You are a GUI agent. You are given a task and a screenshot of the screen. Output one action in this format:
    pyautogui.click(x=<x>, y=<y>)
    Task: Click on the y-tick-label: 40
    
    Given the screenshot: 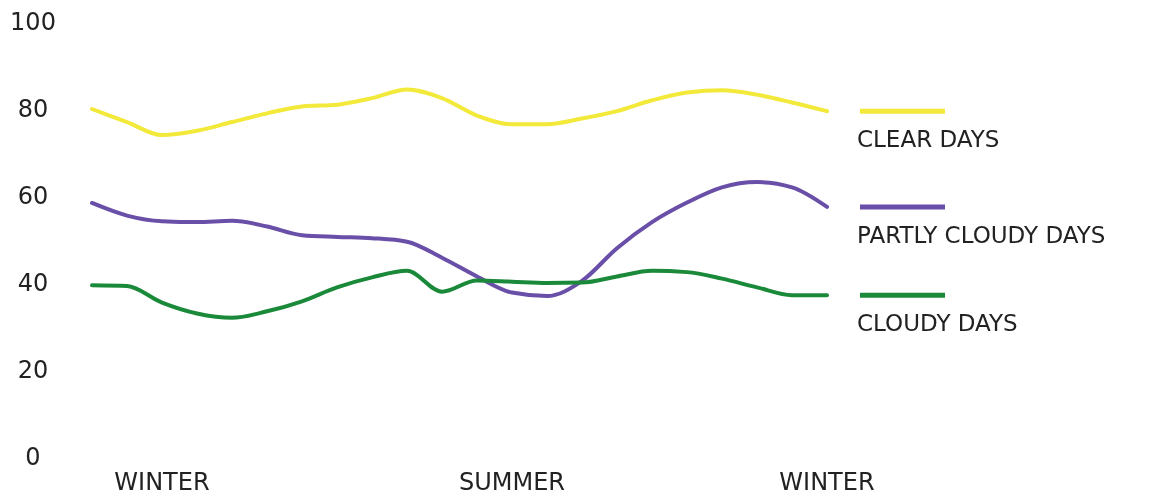 What is the action you would take?
    pyautogui.click(x=33, y=283)
    